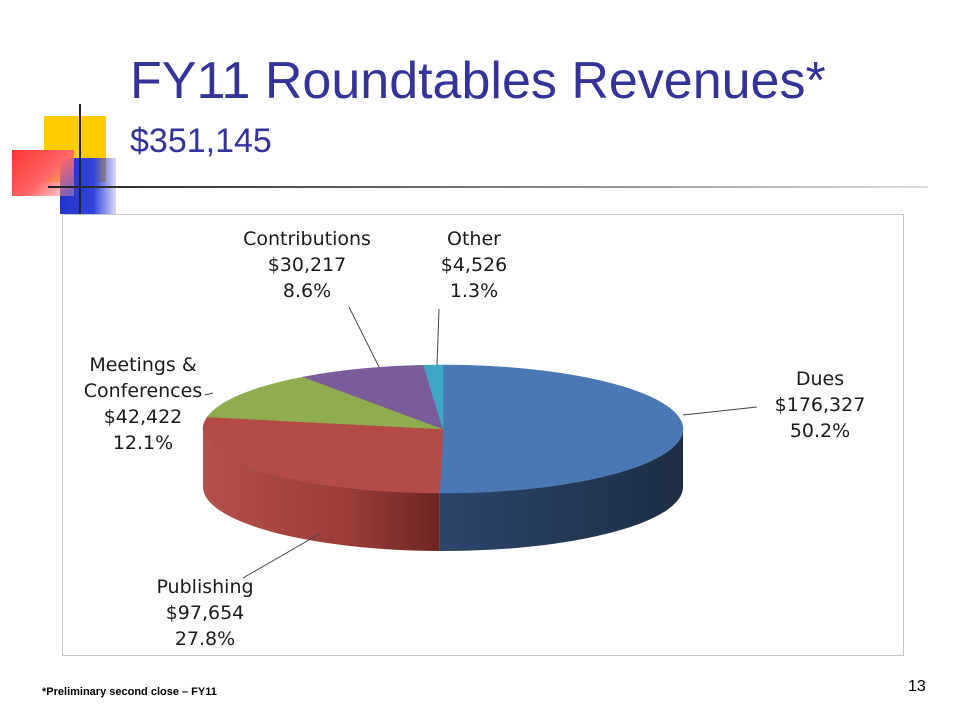 The width and height of the screenshot is (960, 720). I want to click on slide-subtitle: $351,145, so click(201, 141).